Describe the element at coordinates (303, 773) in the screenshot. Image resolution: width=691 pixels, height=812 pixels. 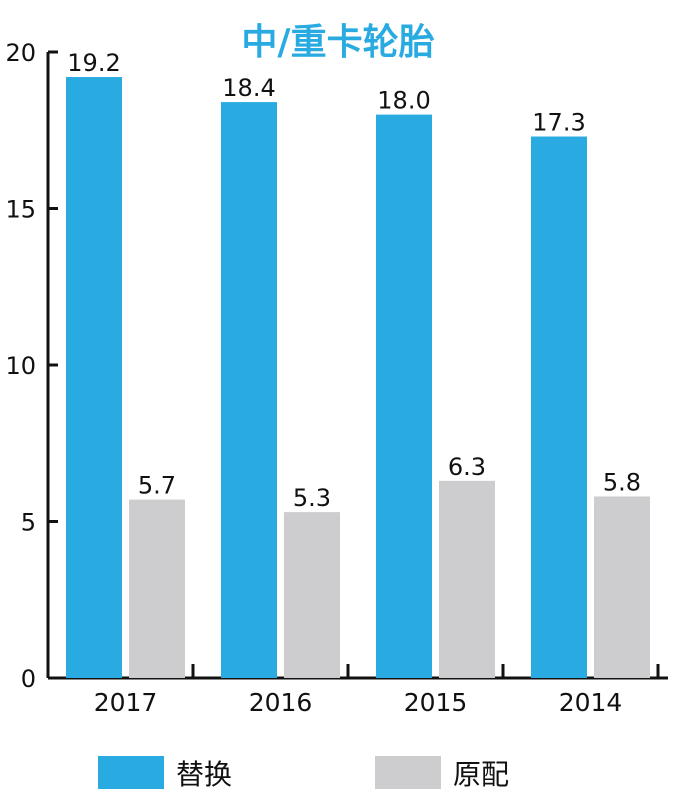
I see `legend: 替换 原配` at that location.